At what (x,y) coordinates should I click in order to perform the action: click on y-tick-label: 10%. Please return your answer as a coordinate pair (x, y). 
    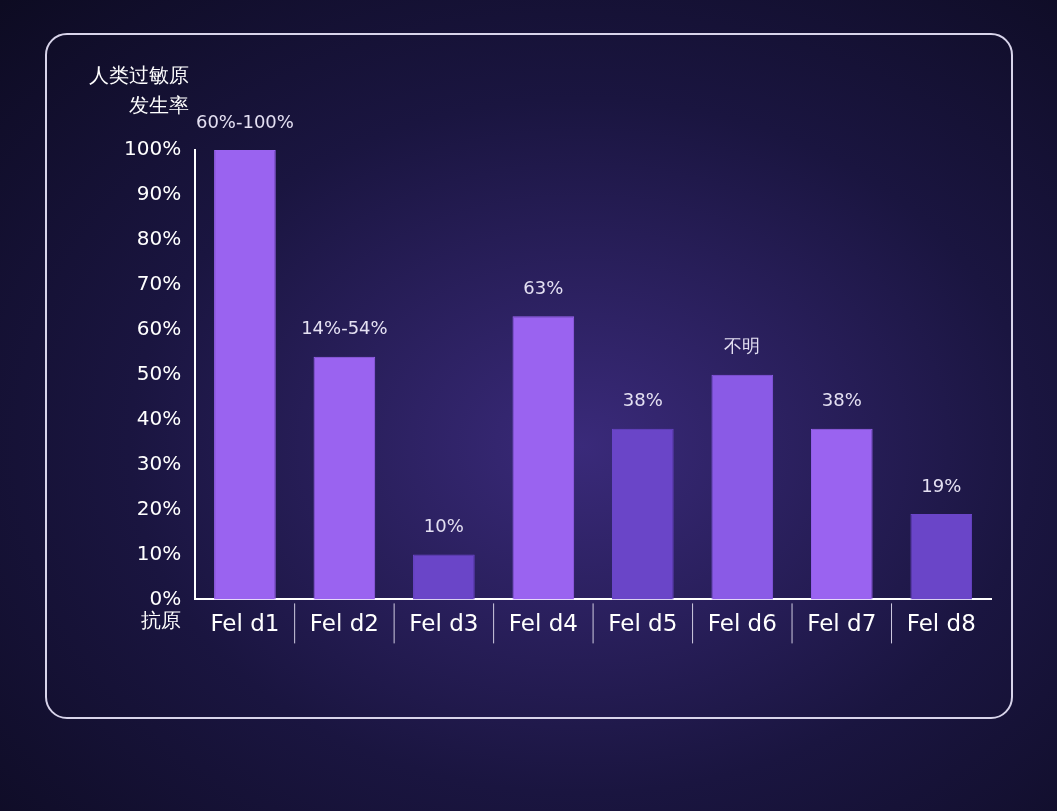
    Looking at the image, I should click on (159, 552).